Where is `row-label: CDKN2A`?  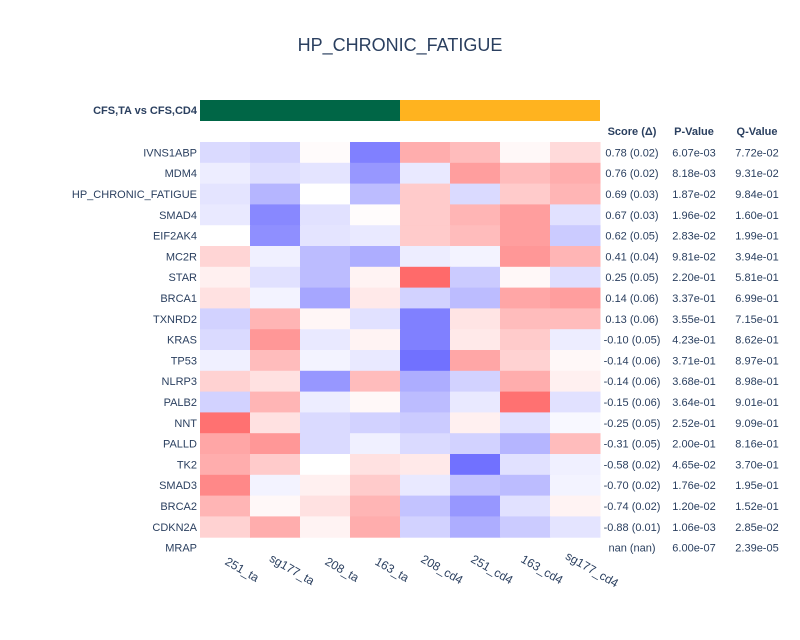 row-label: CDKN2A is located at coordinates (174, 528).